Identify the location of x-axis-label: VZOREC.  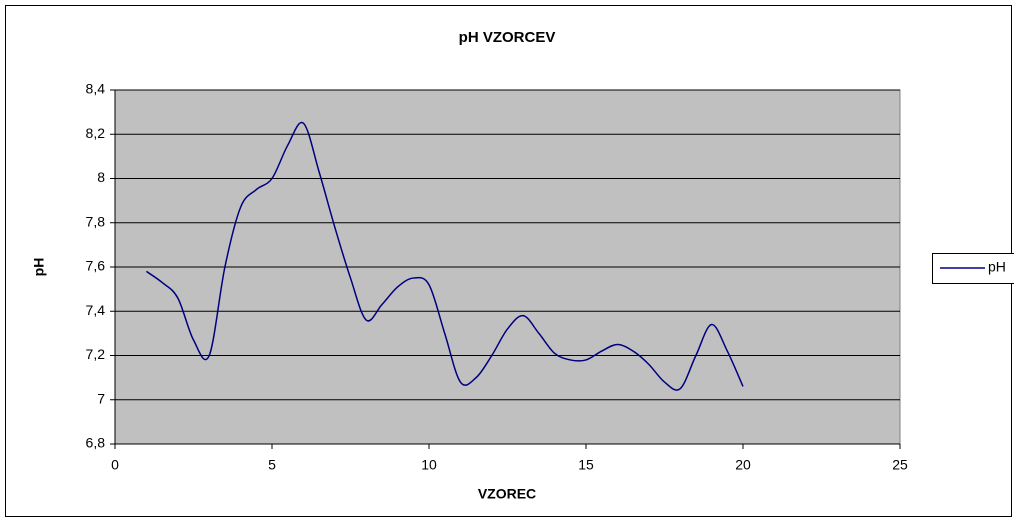
(507, 494).